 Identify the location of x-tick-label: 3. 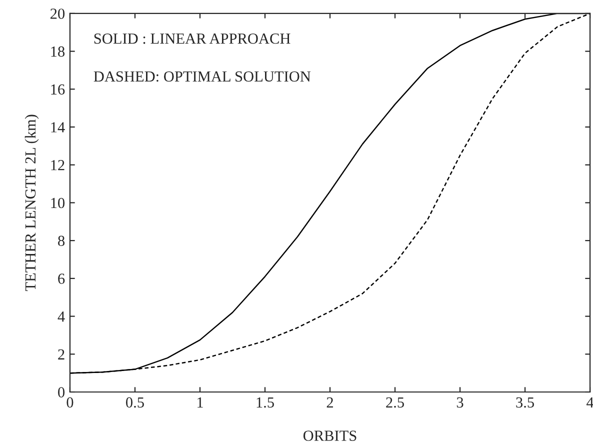
(460, 402).